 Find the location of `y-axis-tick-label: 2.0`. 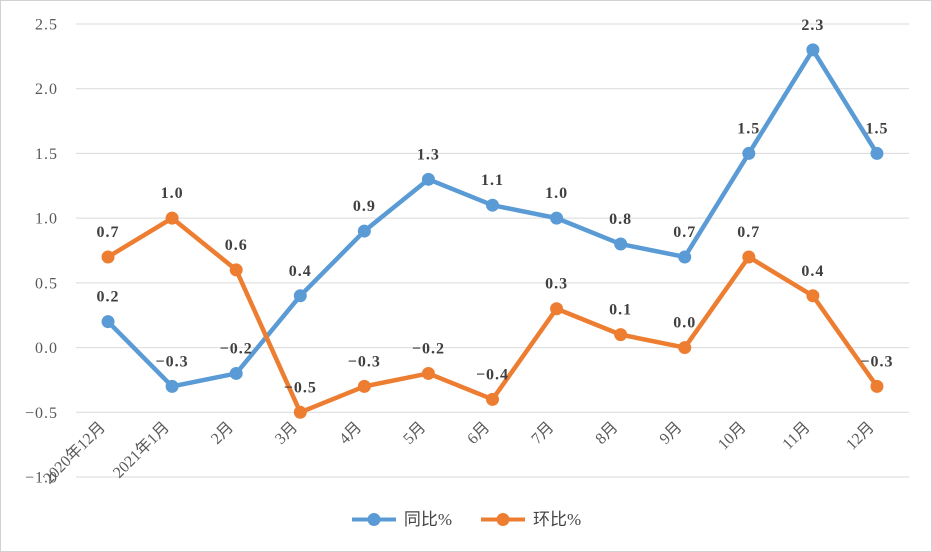

y-axis-tick-label: 2.0 is located at coordinates (46, 89).